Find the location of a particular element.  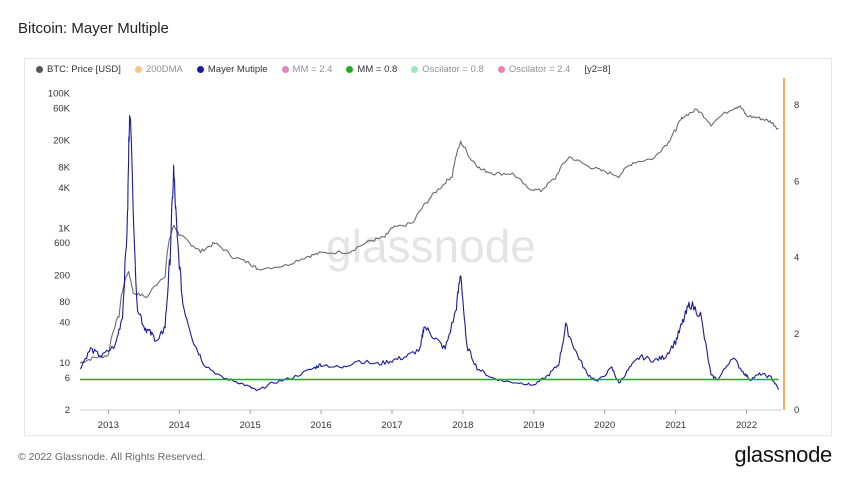

x-tick-4: 2017 is located at coordinates (391, 425).